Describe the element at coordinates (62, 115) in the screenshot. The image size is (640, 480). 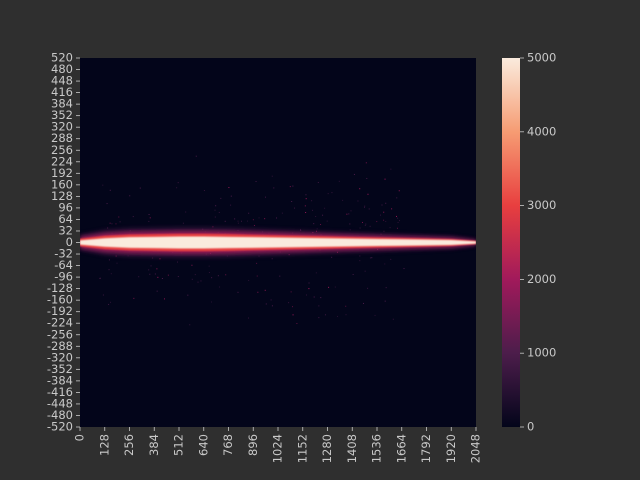
I see `y-tick-label: 352` at that location.